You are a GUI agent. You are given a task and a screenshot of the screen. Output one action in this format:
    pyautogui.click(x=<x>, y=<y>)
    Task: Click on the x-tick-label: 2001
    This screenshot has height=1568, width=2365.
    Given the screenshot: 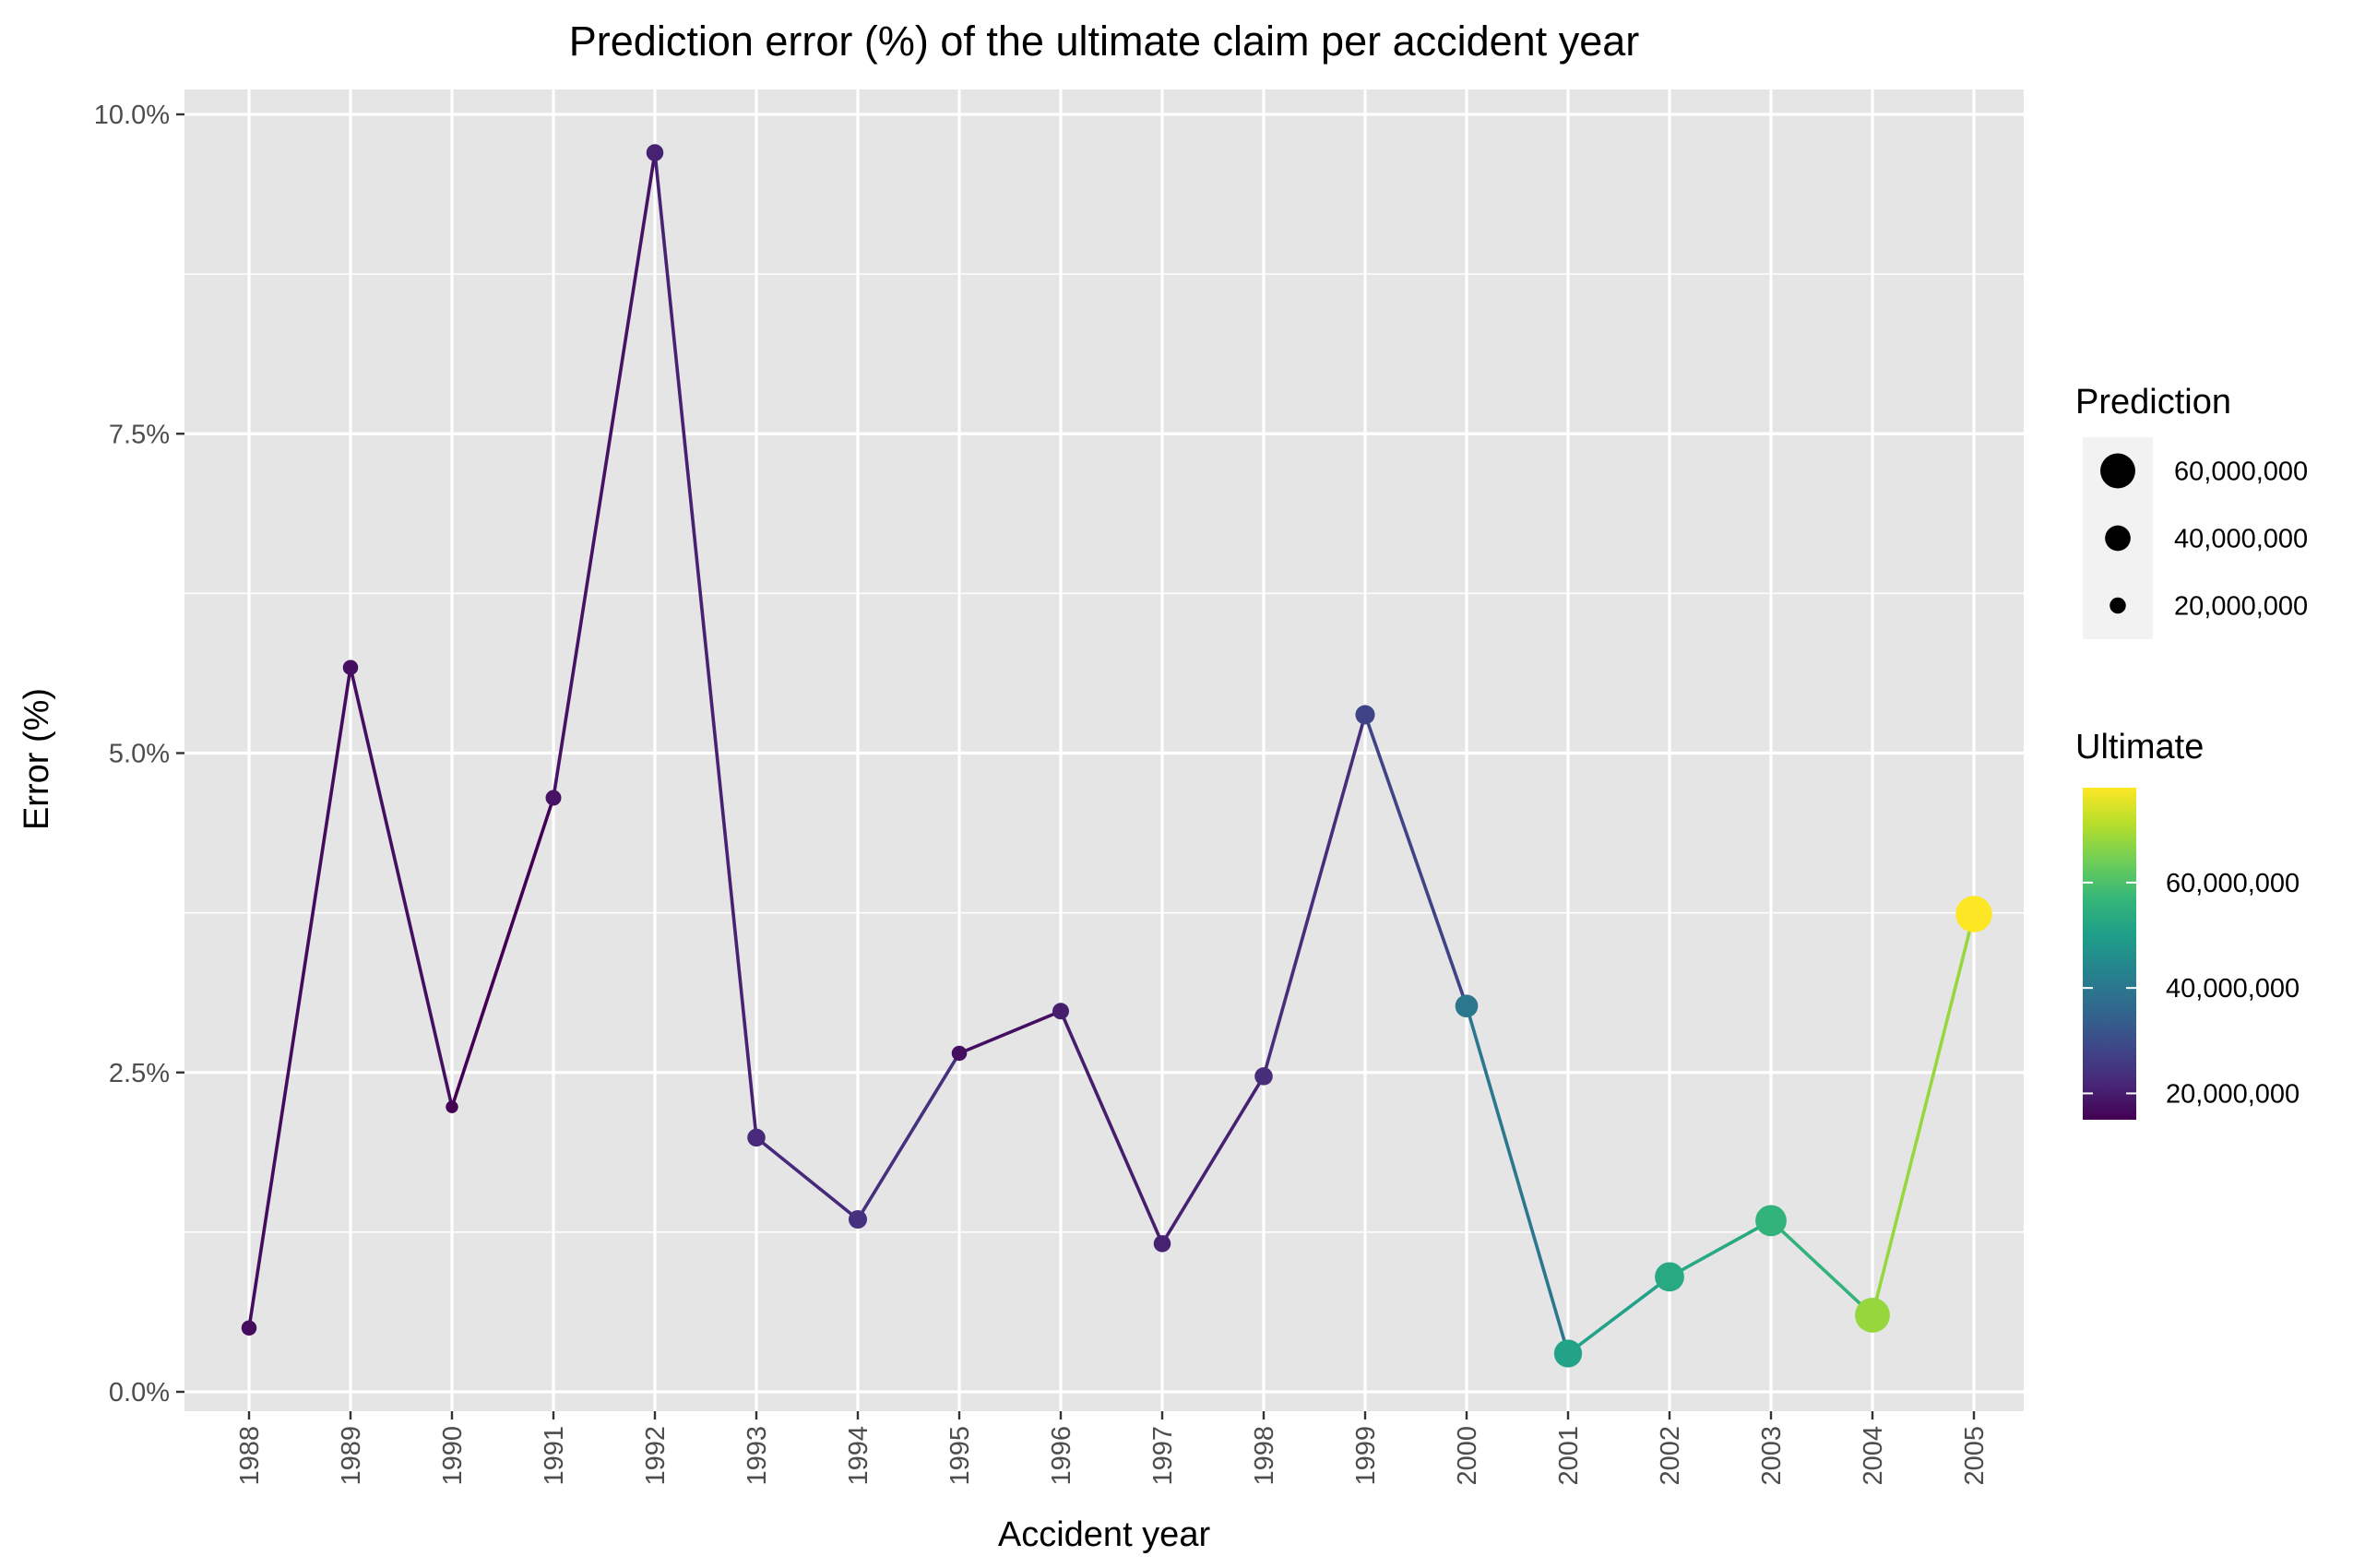 What is the action you would take?
    pyautogui.click(x=1569, y=1456)
    